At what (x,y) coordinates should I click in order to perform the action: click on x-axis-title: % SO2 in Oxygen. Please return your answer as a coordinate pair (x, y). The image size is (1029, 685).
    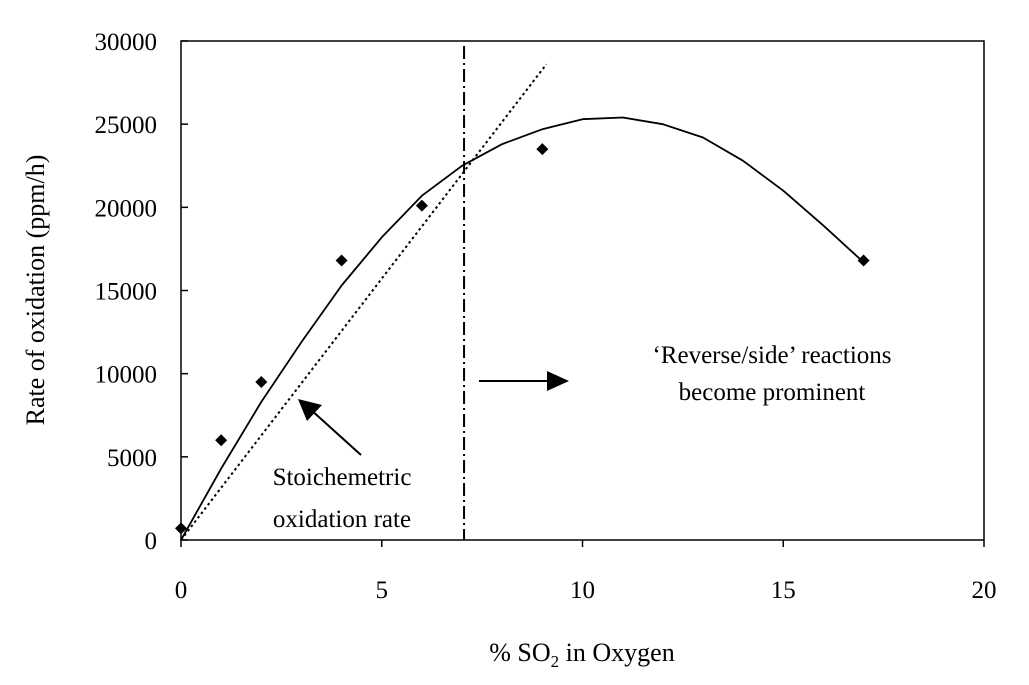
    Looking at the image, I should click on (581, 654).